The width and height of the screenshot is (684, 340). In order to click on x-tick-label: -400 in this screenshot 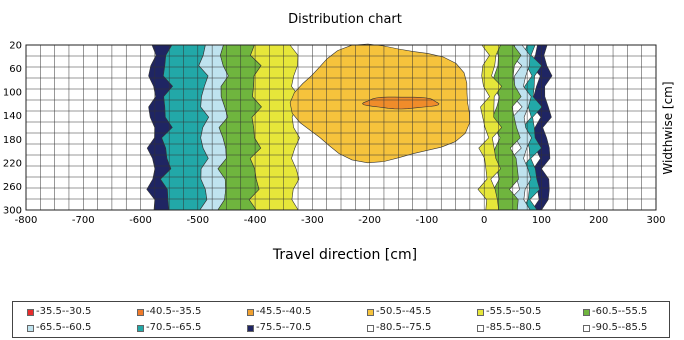, I will do `click(255, 220)`.